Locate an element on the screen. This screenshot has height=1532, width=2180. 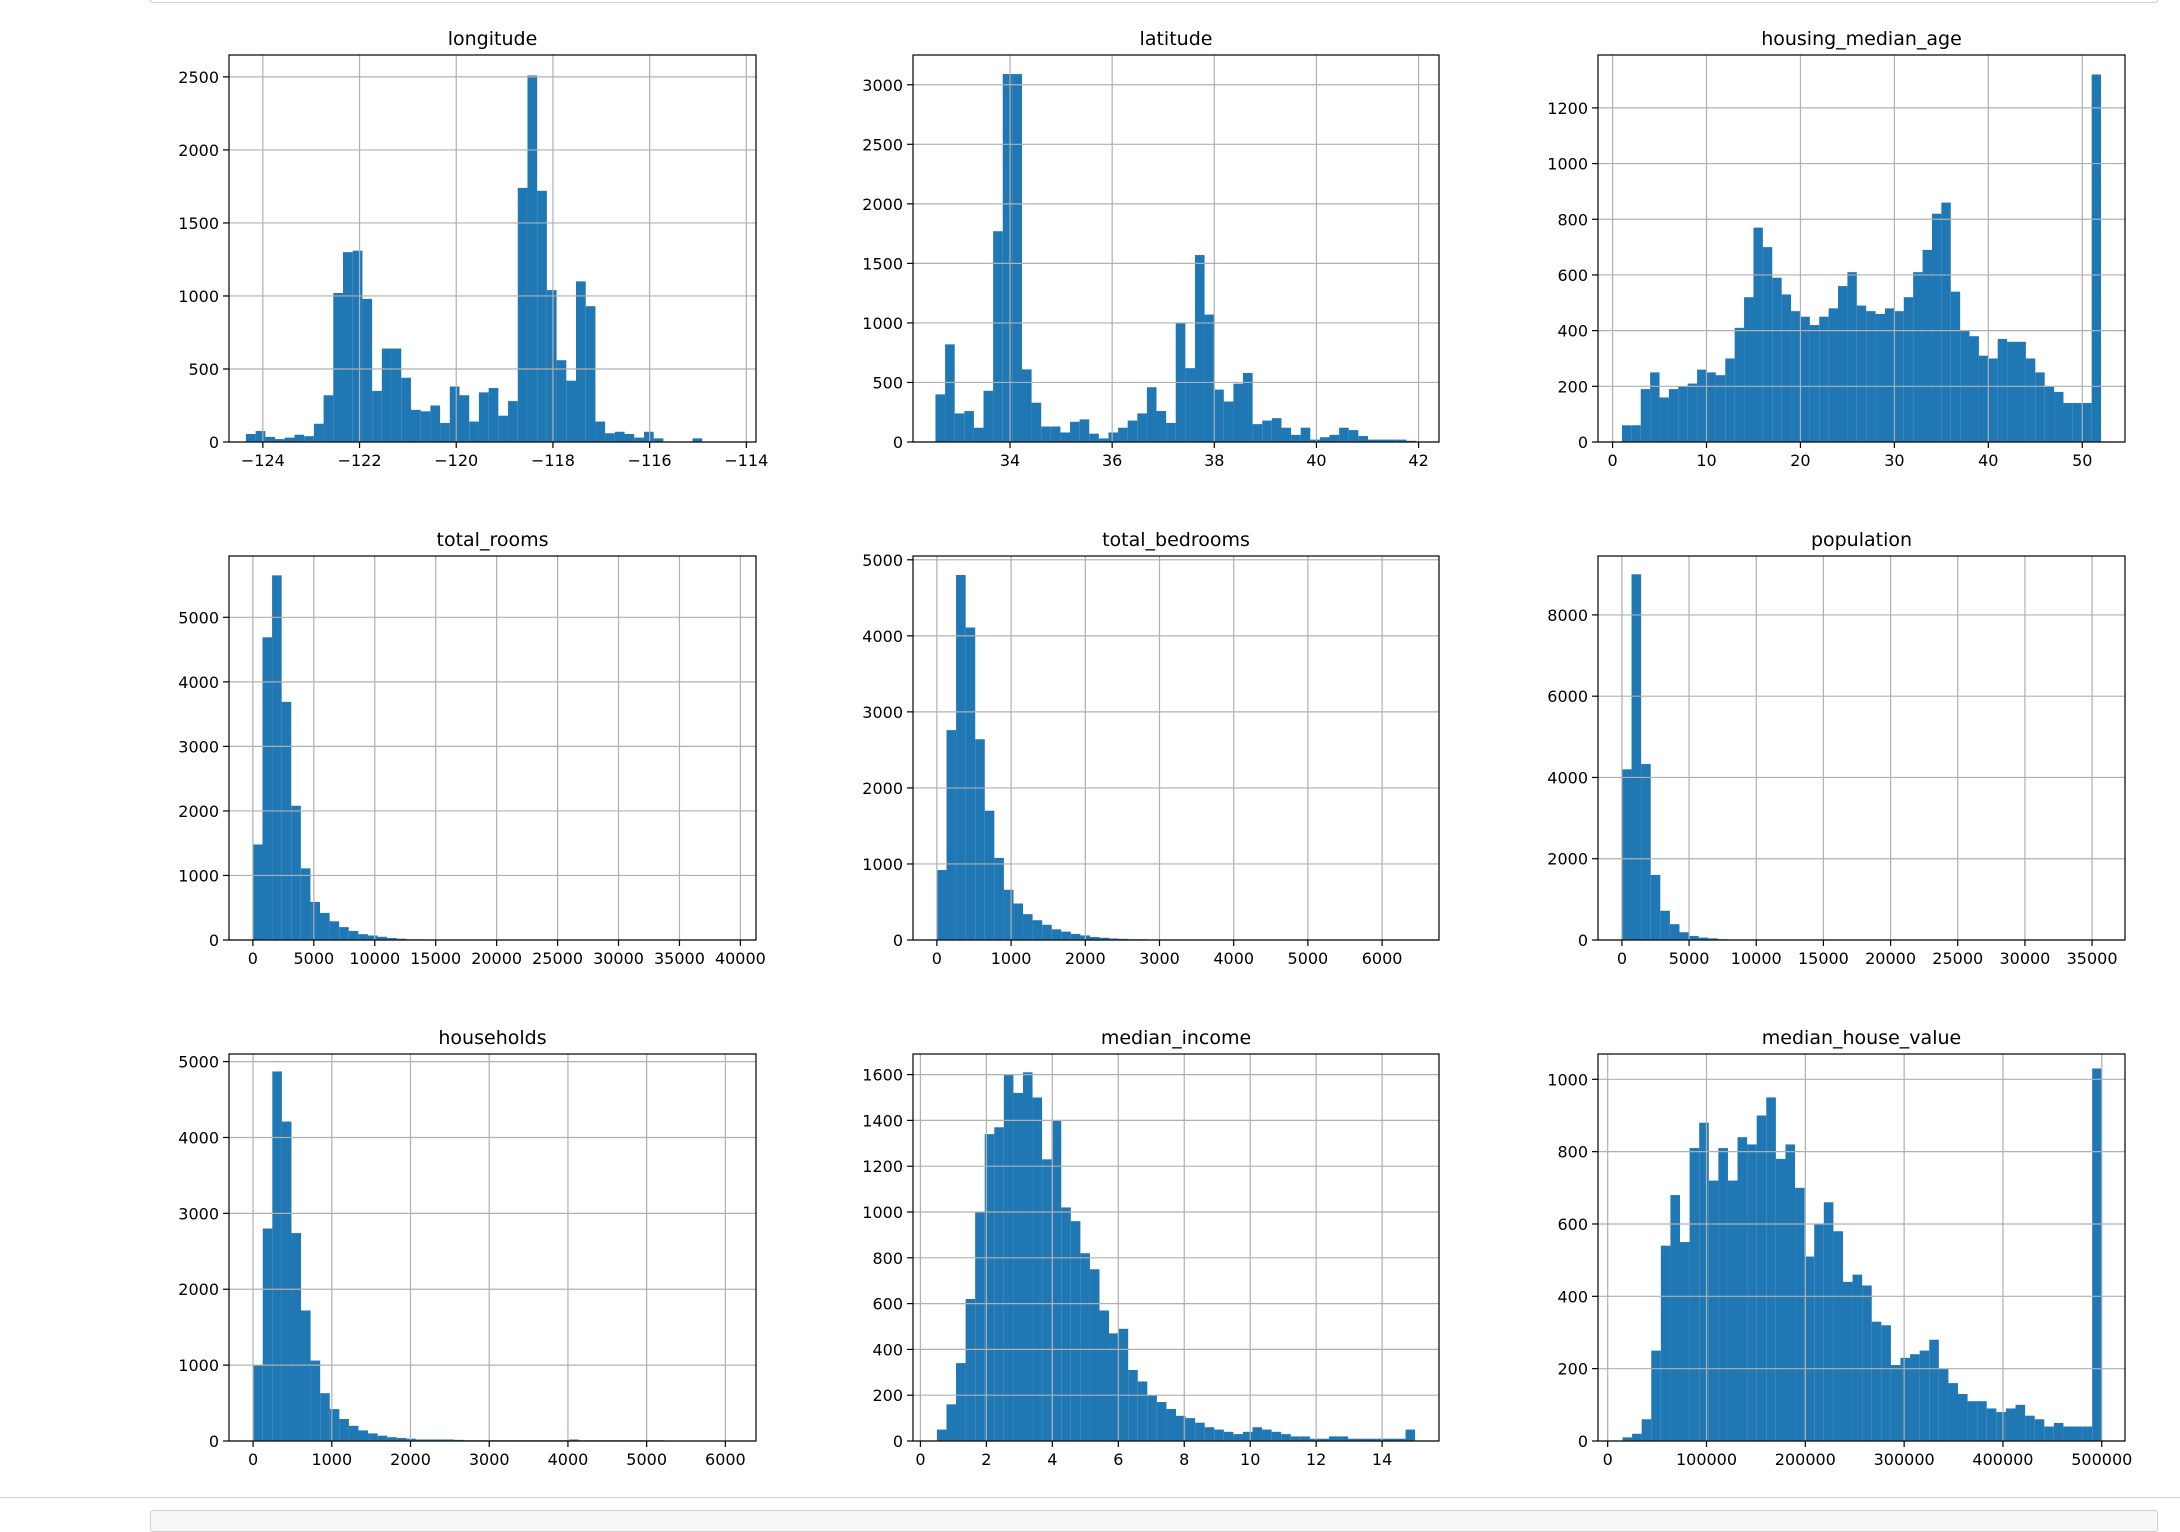
x-tick-label: 0 is located at coordinates (937, 958).